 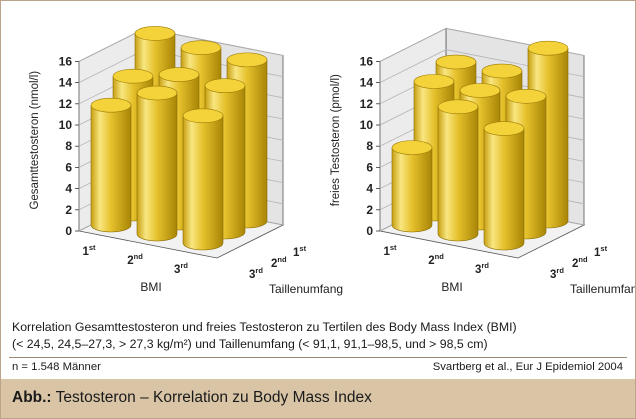 I want to click on footer-prefix: Abb.:, so click(x=32, y=397).